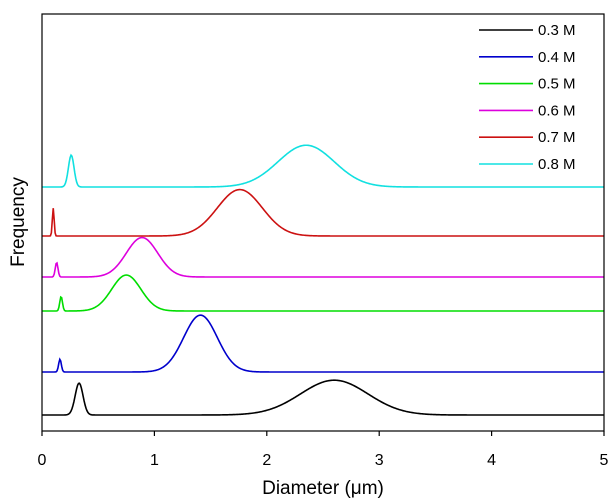 Image resolution: width=611 pixels, height=498 pixels. What do you see at coordinates (557, 164) in the screenshot?
I see `legend-label: 0.8 M` at bounding box center [557, 164].